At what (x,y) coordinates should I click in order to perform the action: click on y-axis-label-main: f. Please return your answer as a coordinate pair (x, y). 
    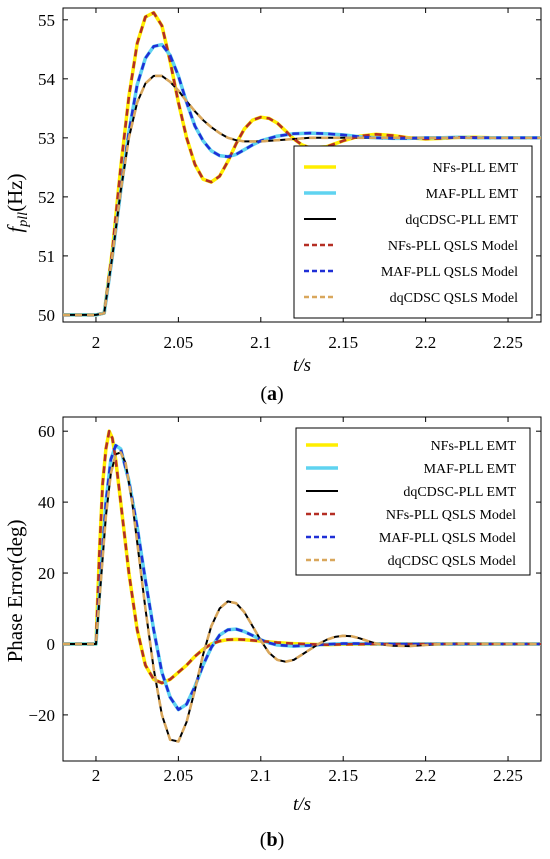
    Looking at the image, I should click on (15, 228).